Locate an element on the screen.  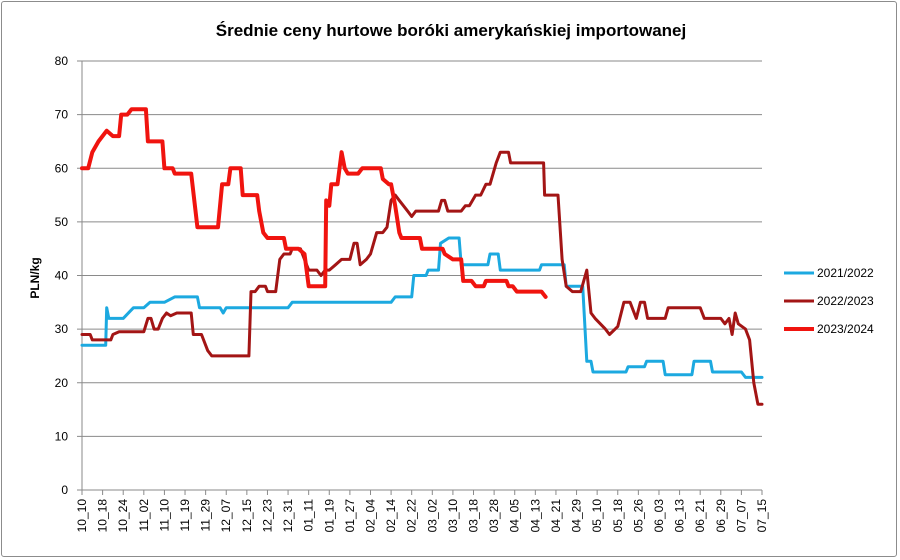
y-tick-label: 0 is located at coordinates (64, 490).